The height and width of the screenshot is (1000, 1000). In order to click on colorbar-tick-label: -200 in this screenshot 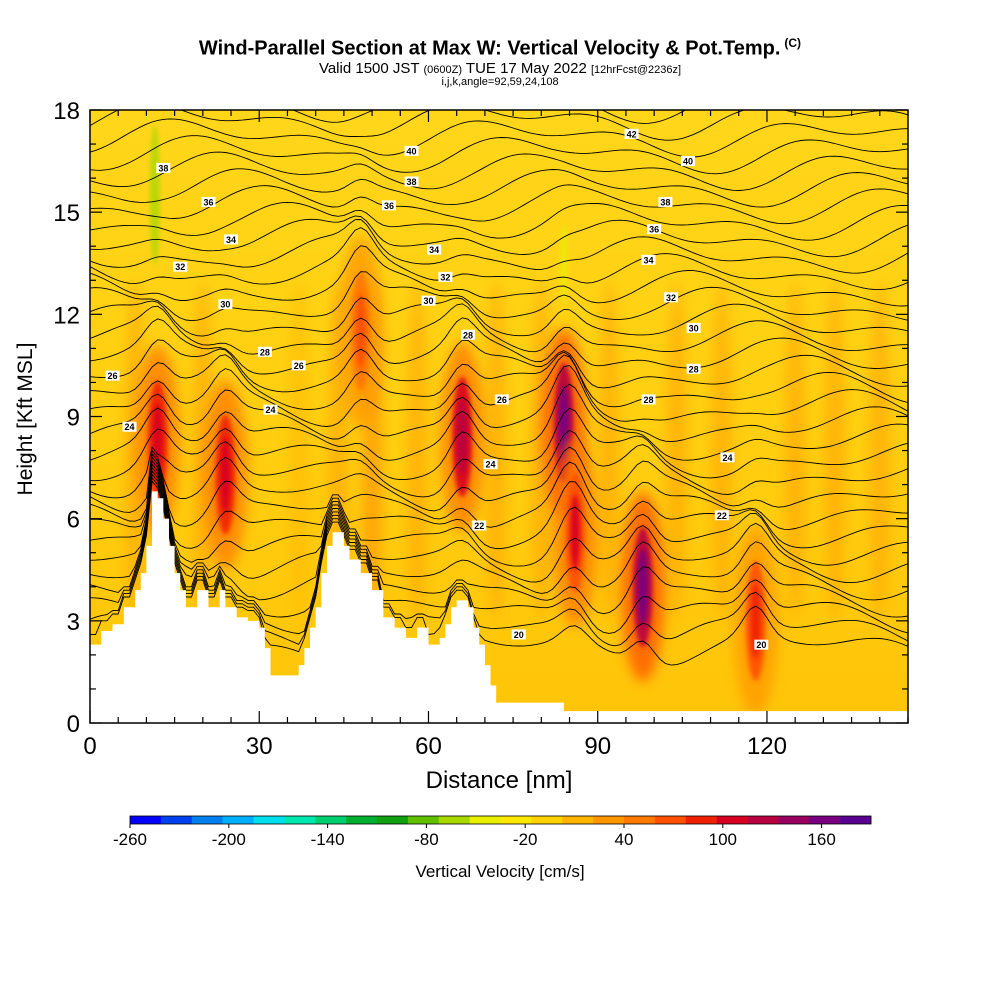, I will do `click(229, 839)`.